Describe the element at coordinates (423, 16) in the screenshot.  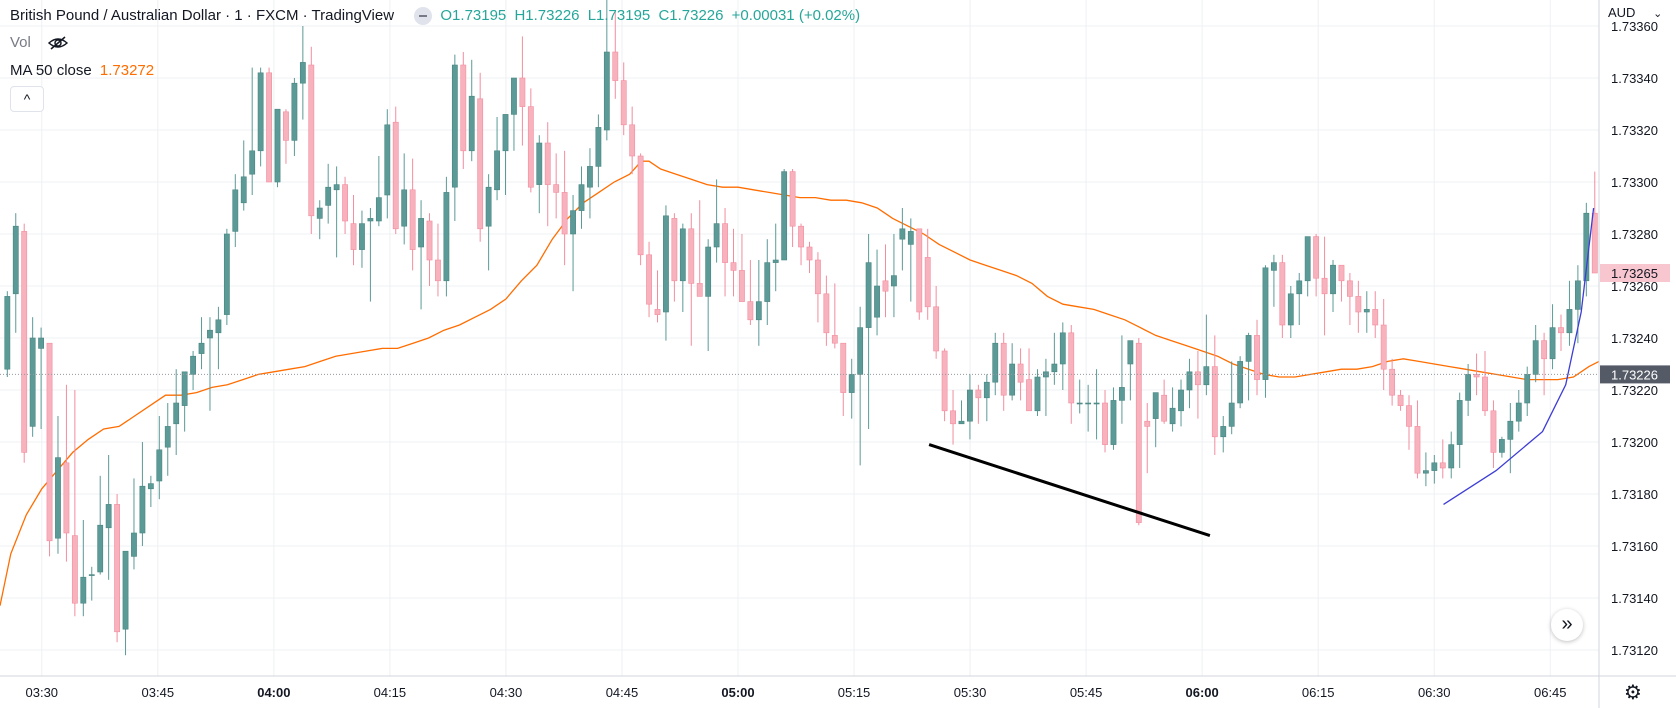
I see `minus-icon` at that location.